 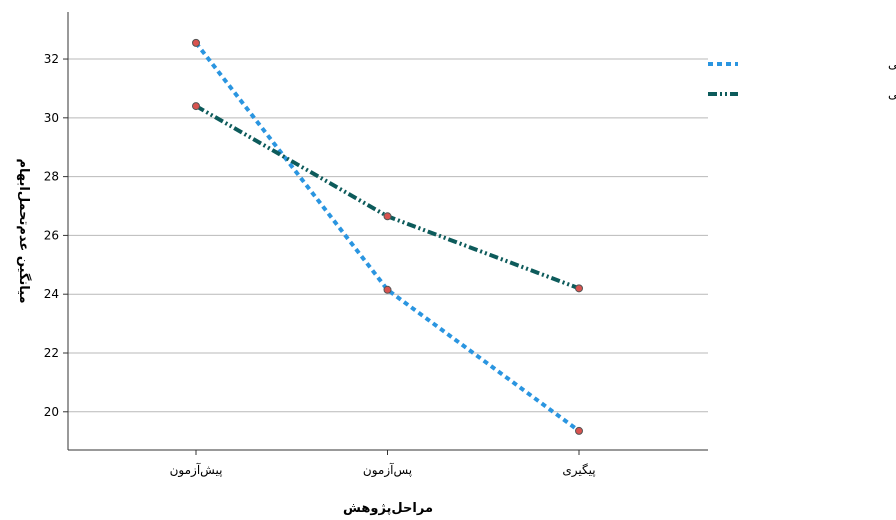 What do you see at coordinates (51, 177) in the screenshot?
I see `y-tick-label: 28` at bounding box center [51, 177].